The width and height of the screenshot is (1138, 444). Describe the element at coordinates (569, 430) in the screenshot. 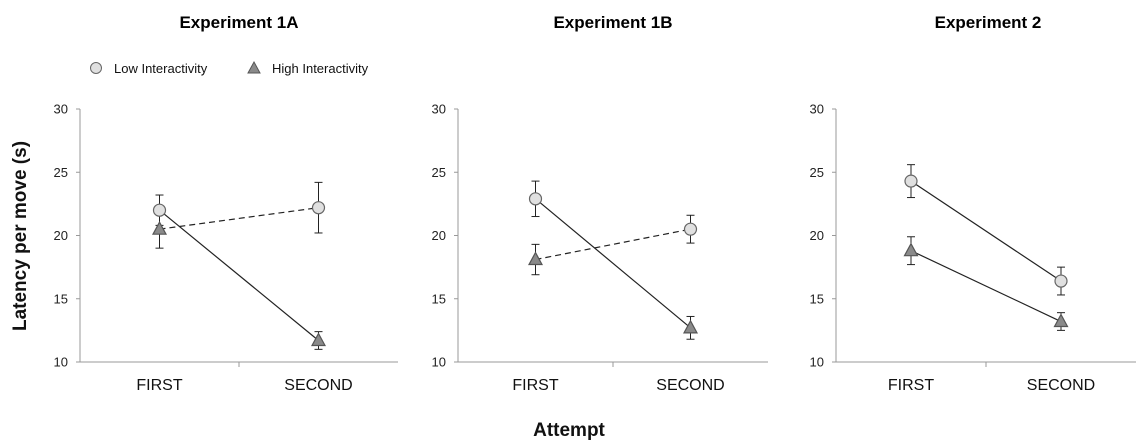

I see `x-axis-label: Attempt` at that location.